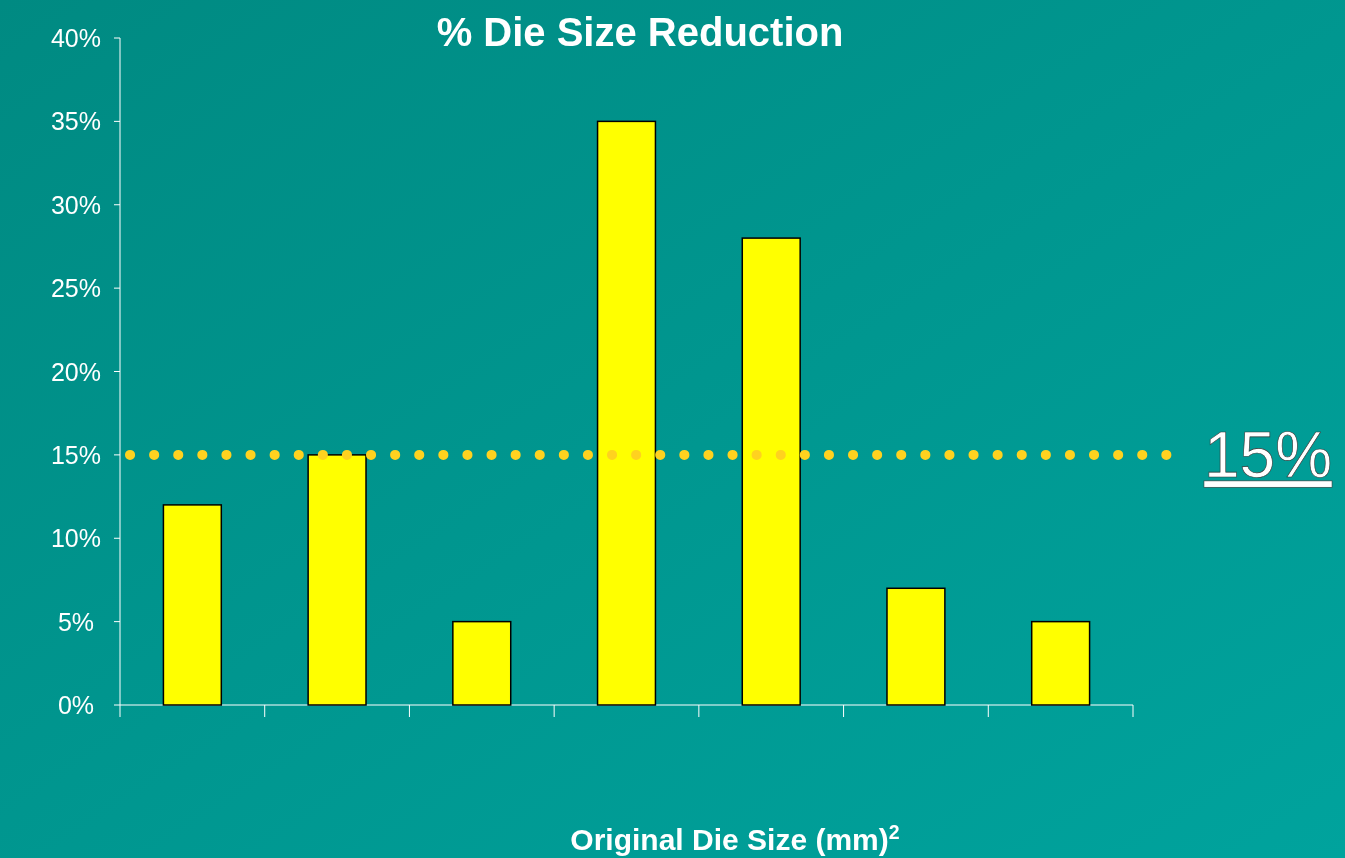  What do you see at coordinates (76, 454) in the screenshot?
I see `y-tick-label: 15%` at bounding box center [76, 454].